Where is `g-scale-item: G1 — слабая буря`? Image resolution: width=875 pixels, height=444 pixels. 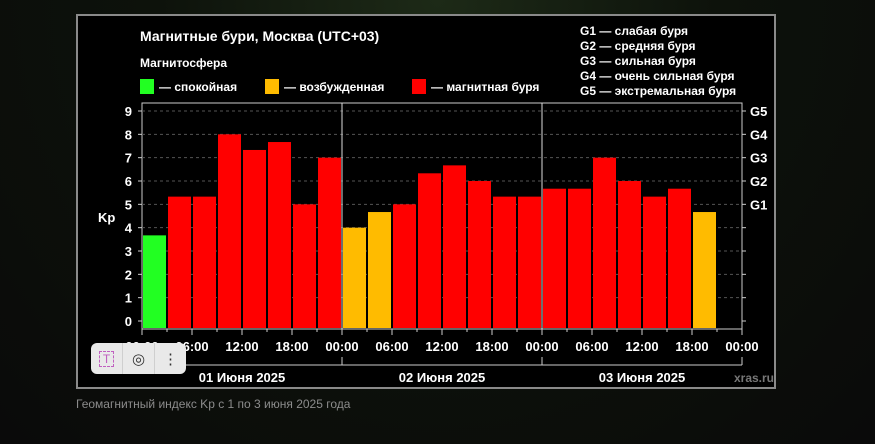
g-scale-item: G1 — слабая буря is located at coordinates (634, 31).